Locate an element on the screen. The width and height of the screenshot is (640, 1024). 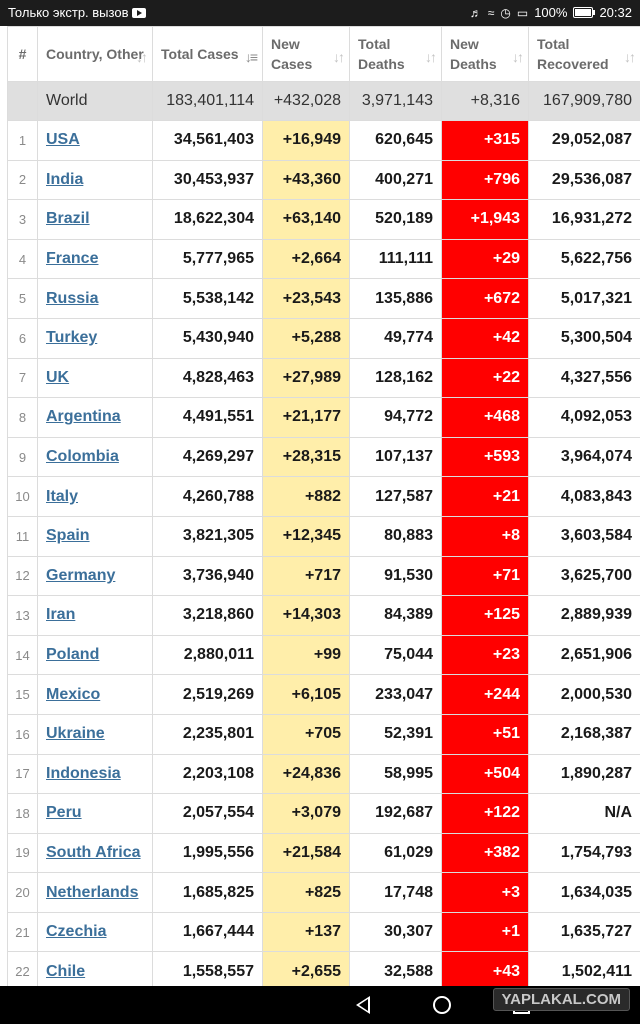
row-number: 10 is located at coordinates (22, 496).